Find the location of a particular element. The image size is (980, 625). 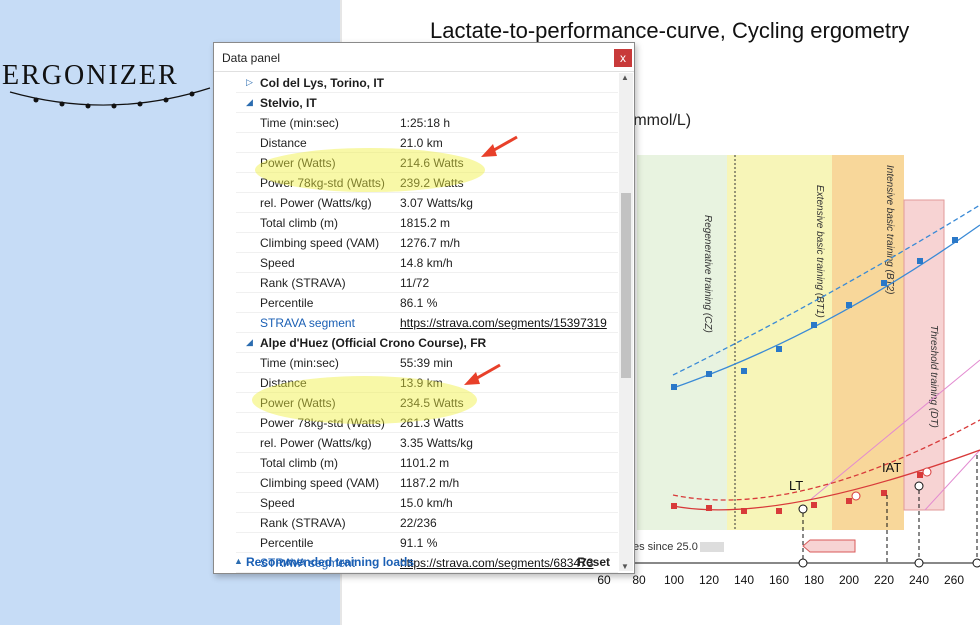

panel-row: Power 78kg-std (Watts) 261.3 Watts is located at coordinates (427, 423).